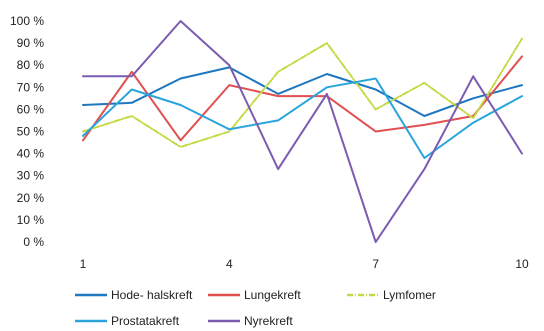 The height and width of the screenshot is (331, 544). What do you see at coordinates (27, 21) in the screenshot?
I see `y-tick-label: 100 %` at bounding box center [27, 21].